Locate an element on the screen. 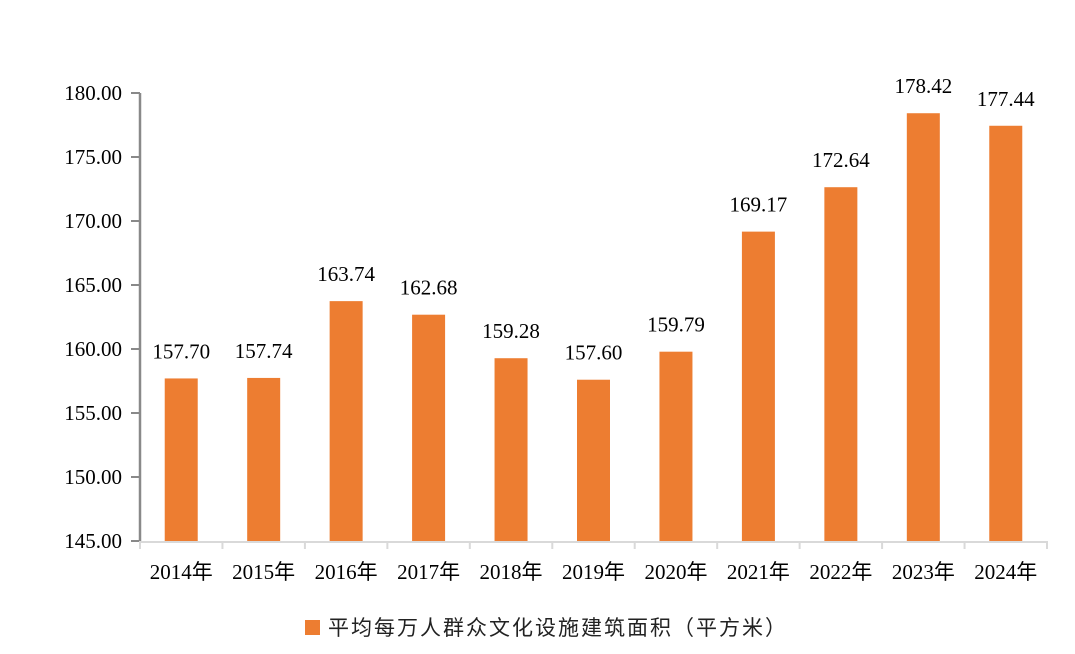 The width and height of the screenshot is (1075, 654). data-label: 157.70 is located at coordinates (181, 351).